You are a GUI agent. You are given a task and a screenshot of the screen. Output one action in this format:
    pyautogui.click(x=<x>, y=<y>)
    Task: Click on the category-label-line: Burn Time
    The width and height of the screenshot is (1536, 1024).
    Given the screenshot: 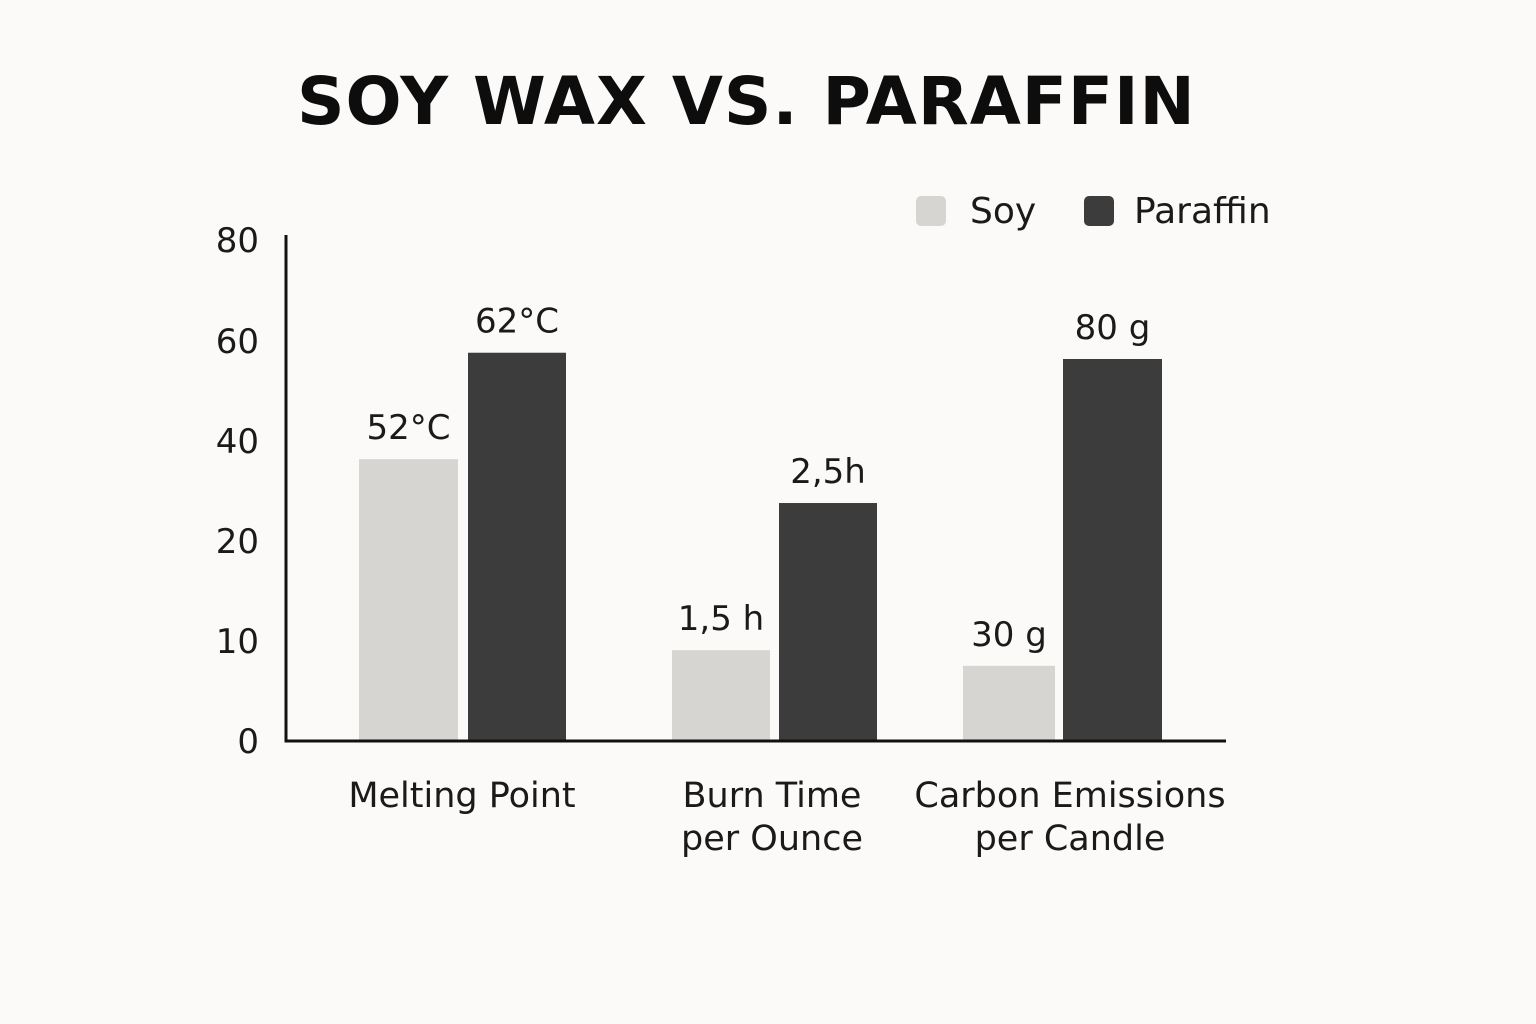 What is the action you would take?
    pyautogui.click(x=772, y=796)
    